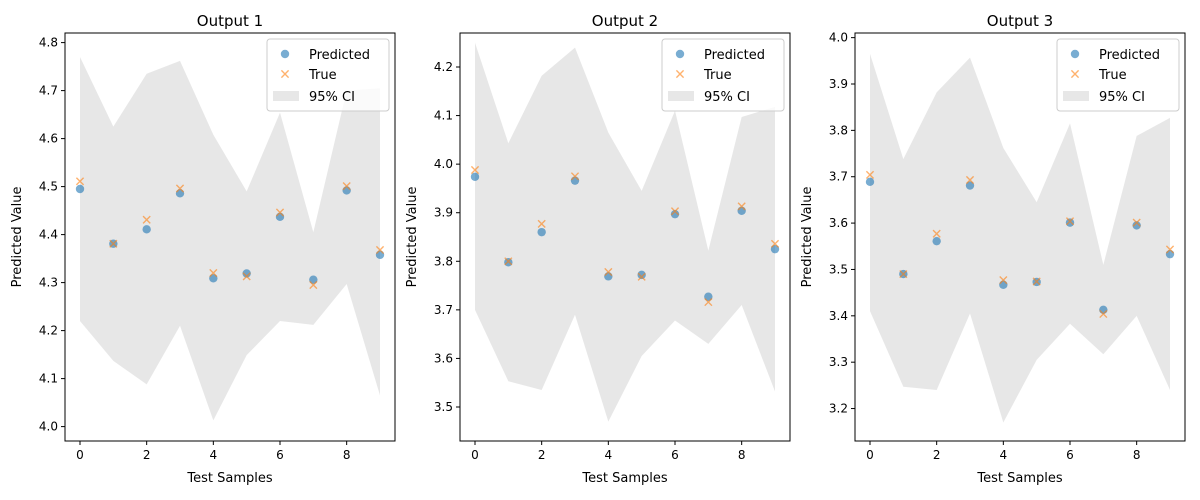  Describe the element at coordinates (48, 235) in the screenshot. I see `y-tick-label: 4.4` at that location.